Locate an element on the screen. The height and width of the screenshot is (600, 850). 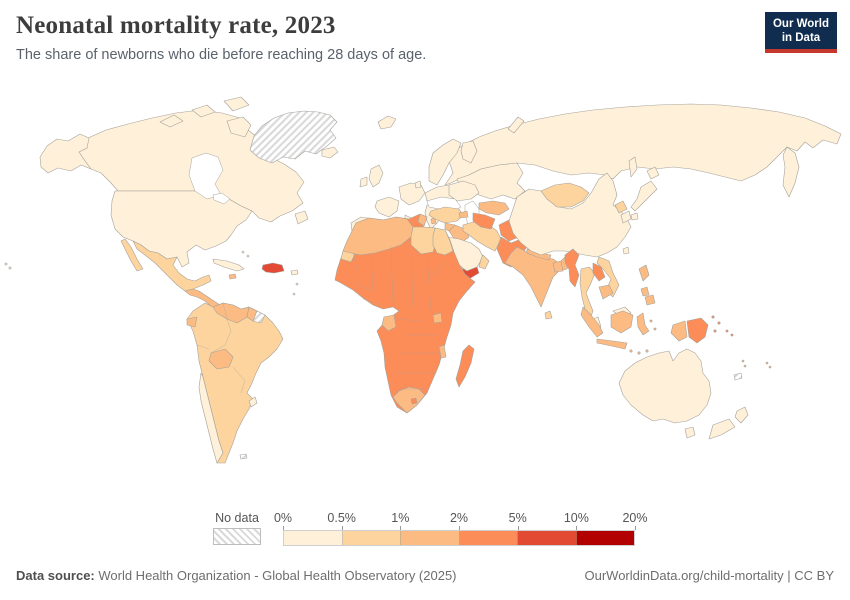
country-new-zealand-north is located at coordinates (741, 415).